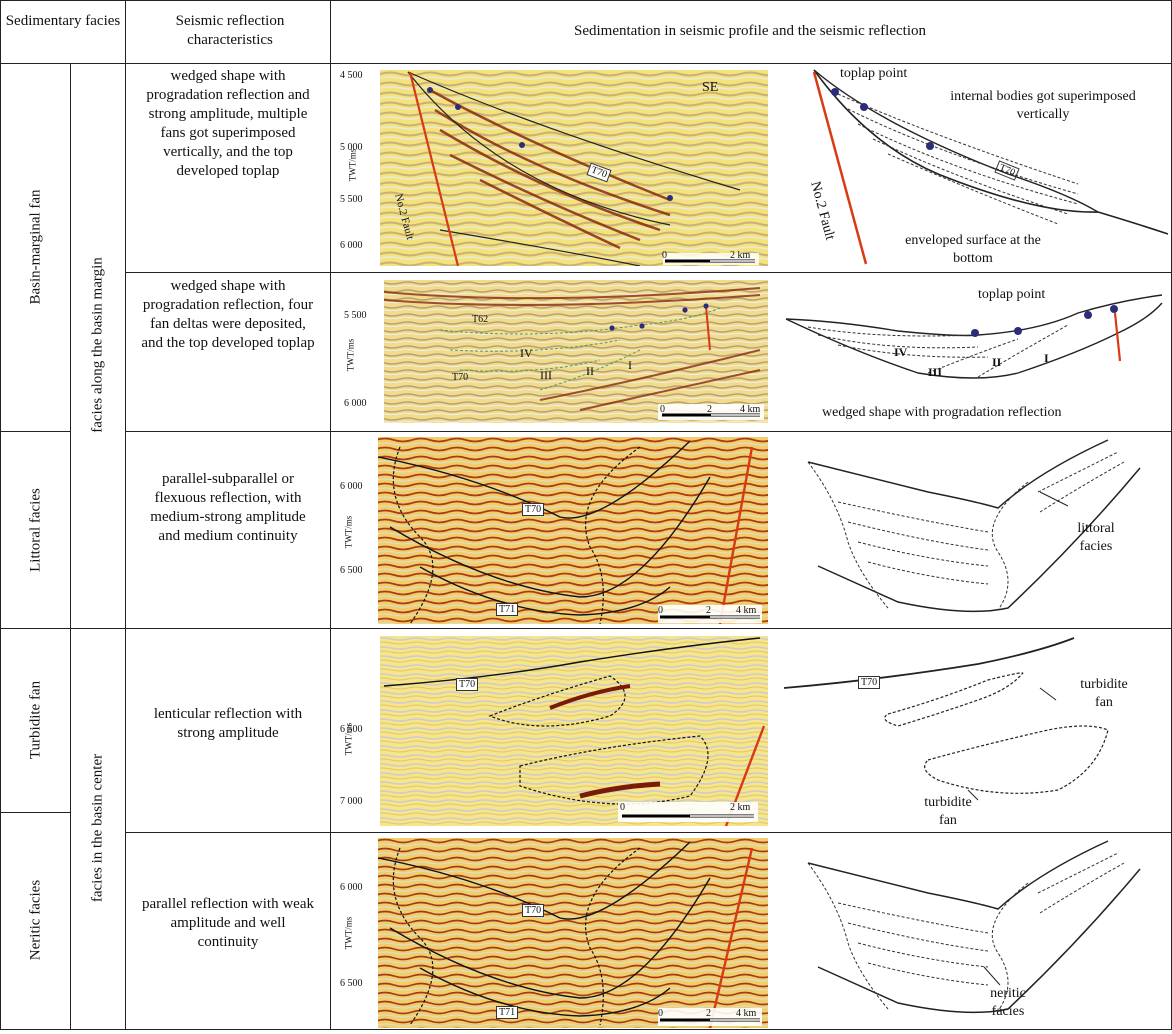  I want to click on row1-direction: SE, so click(710, 87).